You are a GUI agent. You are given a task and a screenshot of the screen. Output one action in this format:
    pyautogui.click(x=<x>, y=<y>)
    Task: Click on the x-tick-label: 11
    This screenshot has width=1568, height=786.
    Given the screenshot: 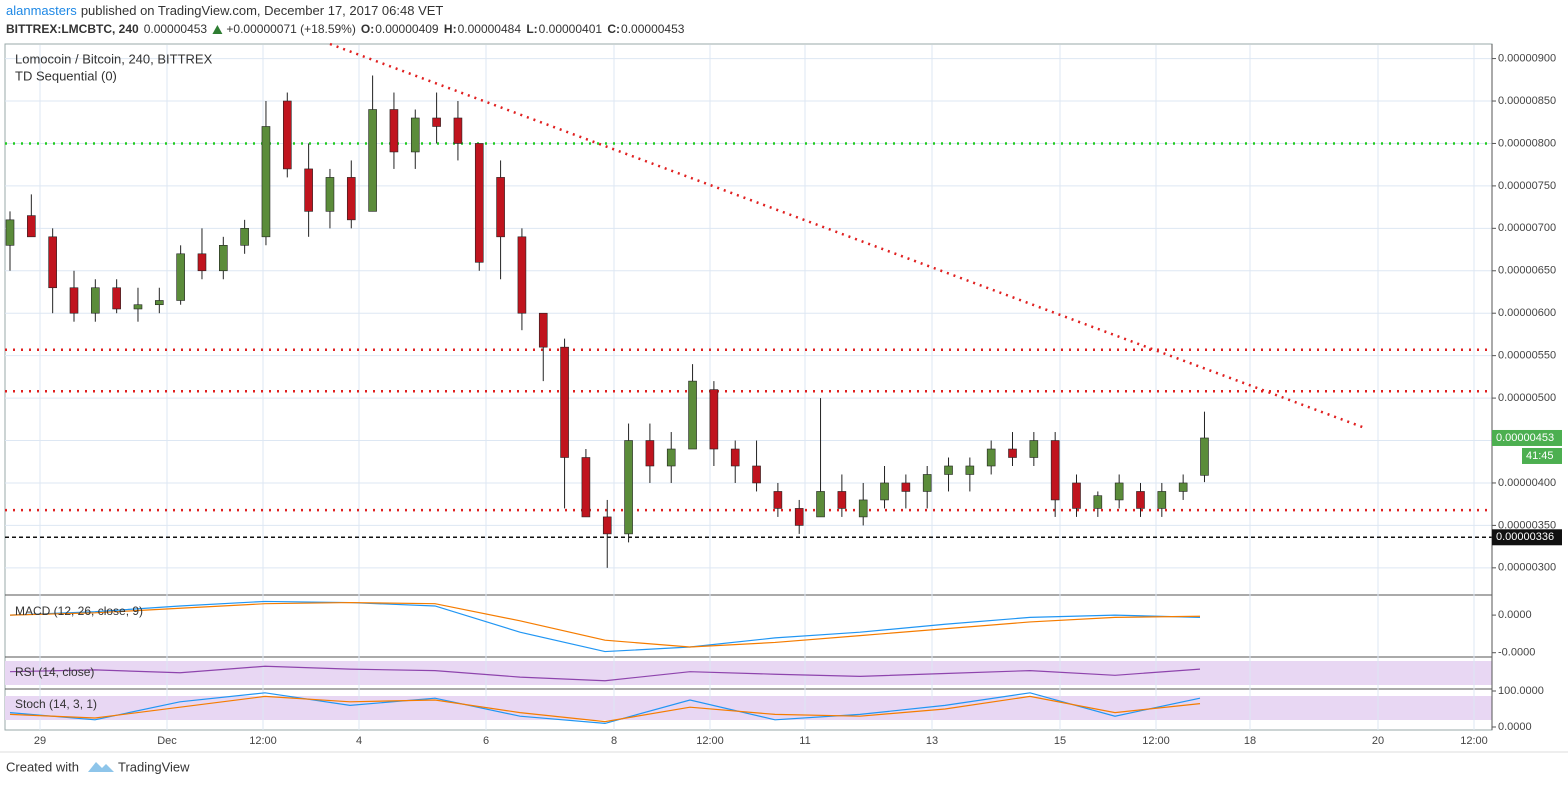 What is the action you would take?
    pyautogui.click(x=804, y=741)
    